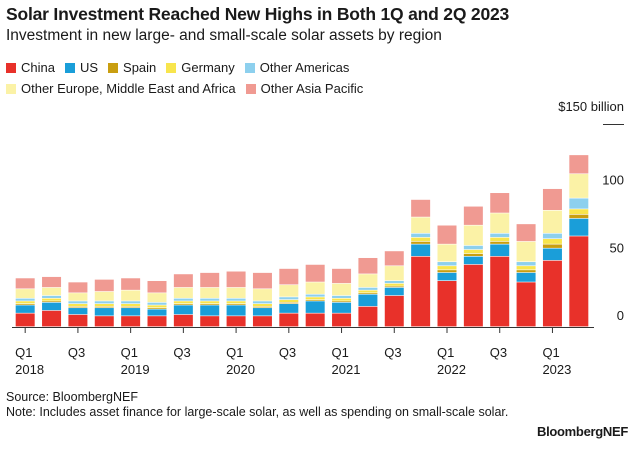 Image resolution: width=640 pixels, height=452 pixels. I want to click on x-tick-label-year: 2018, so click(29, 369).